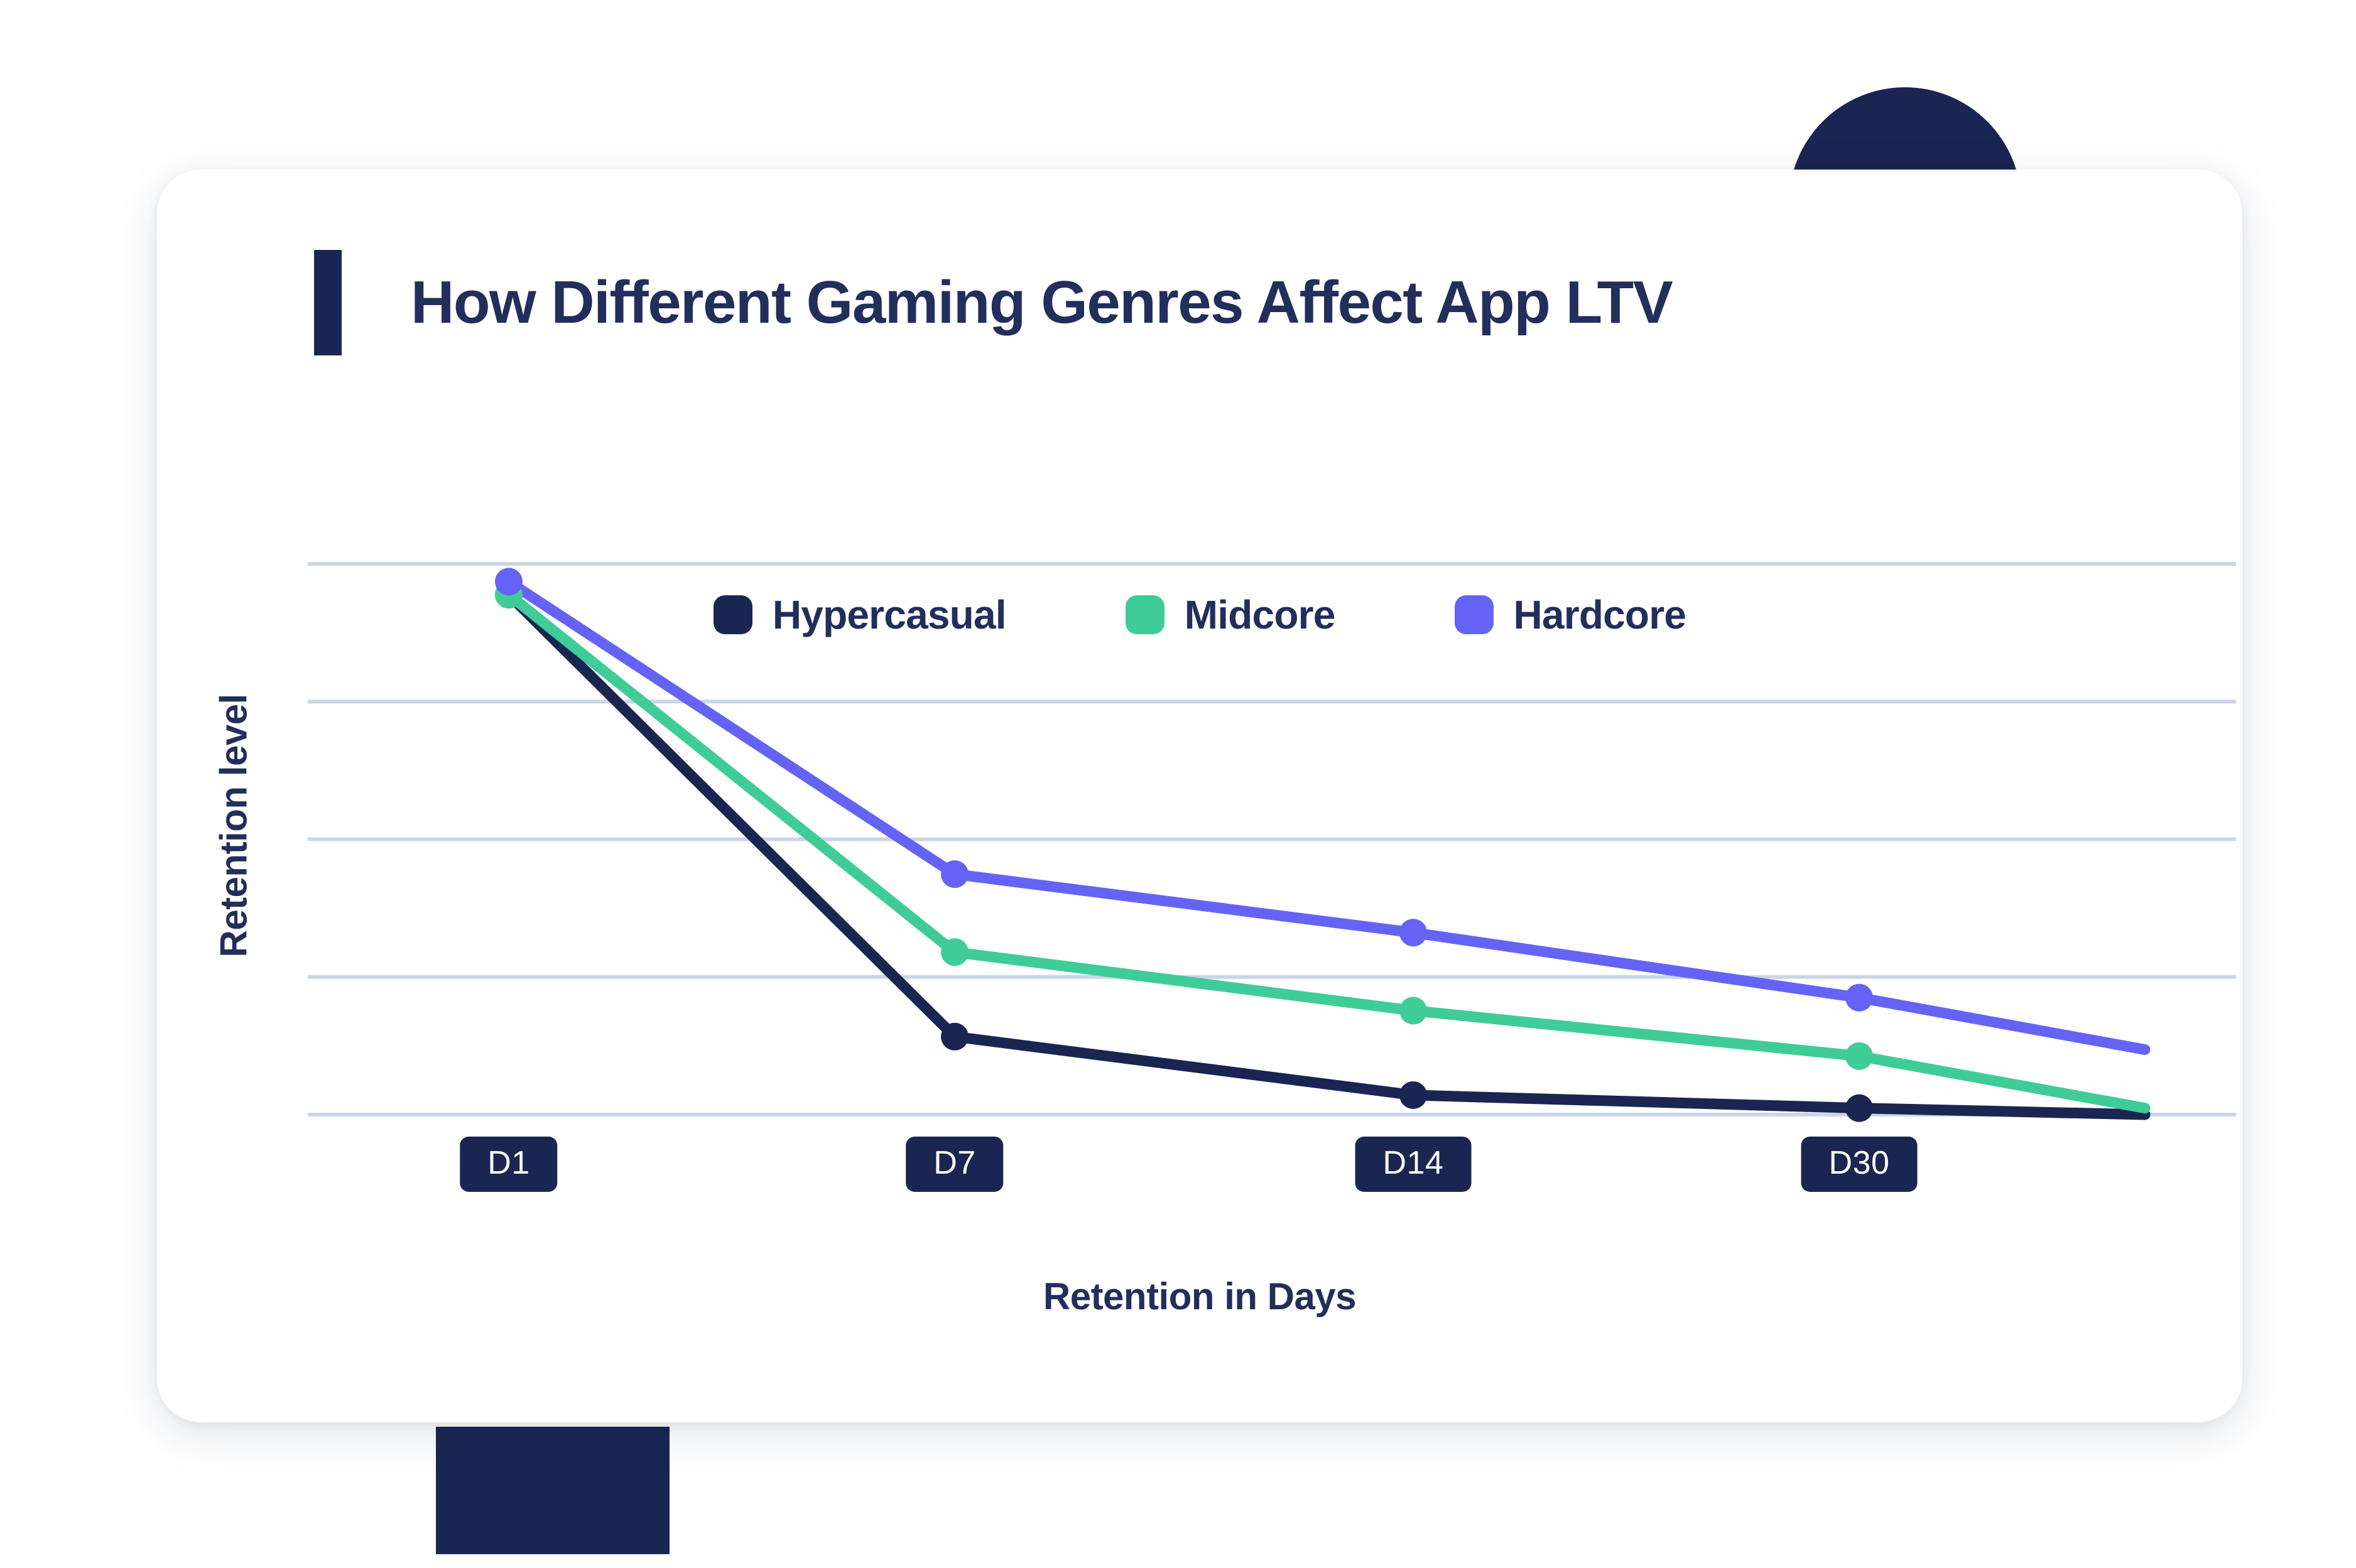 Image resolution: width=2356 pixels, height=1568 pixels. I want to click on chart-legend: Hypercasual Midcore Hardcore, so click(1199, 615).